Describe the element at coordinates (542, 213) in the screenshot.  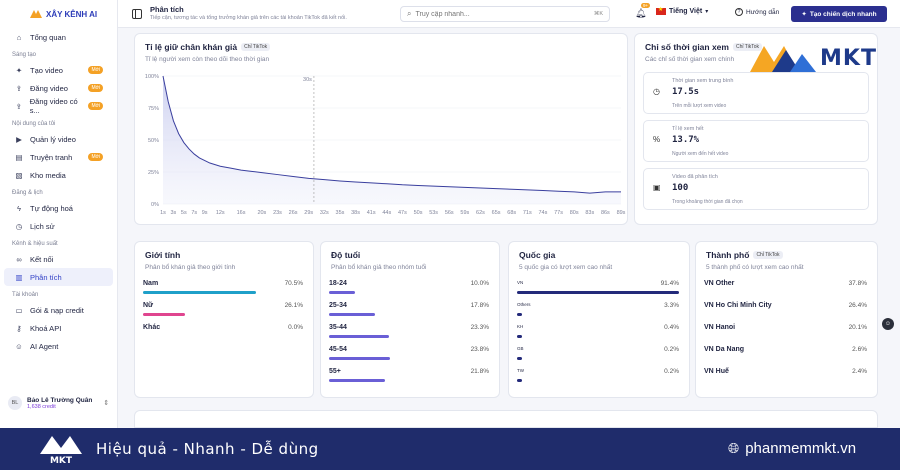
I see `x-tick-label: 74s` at that location.